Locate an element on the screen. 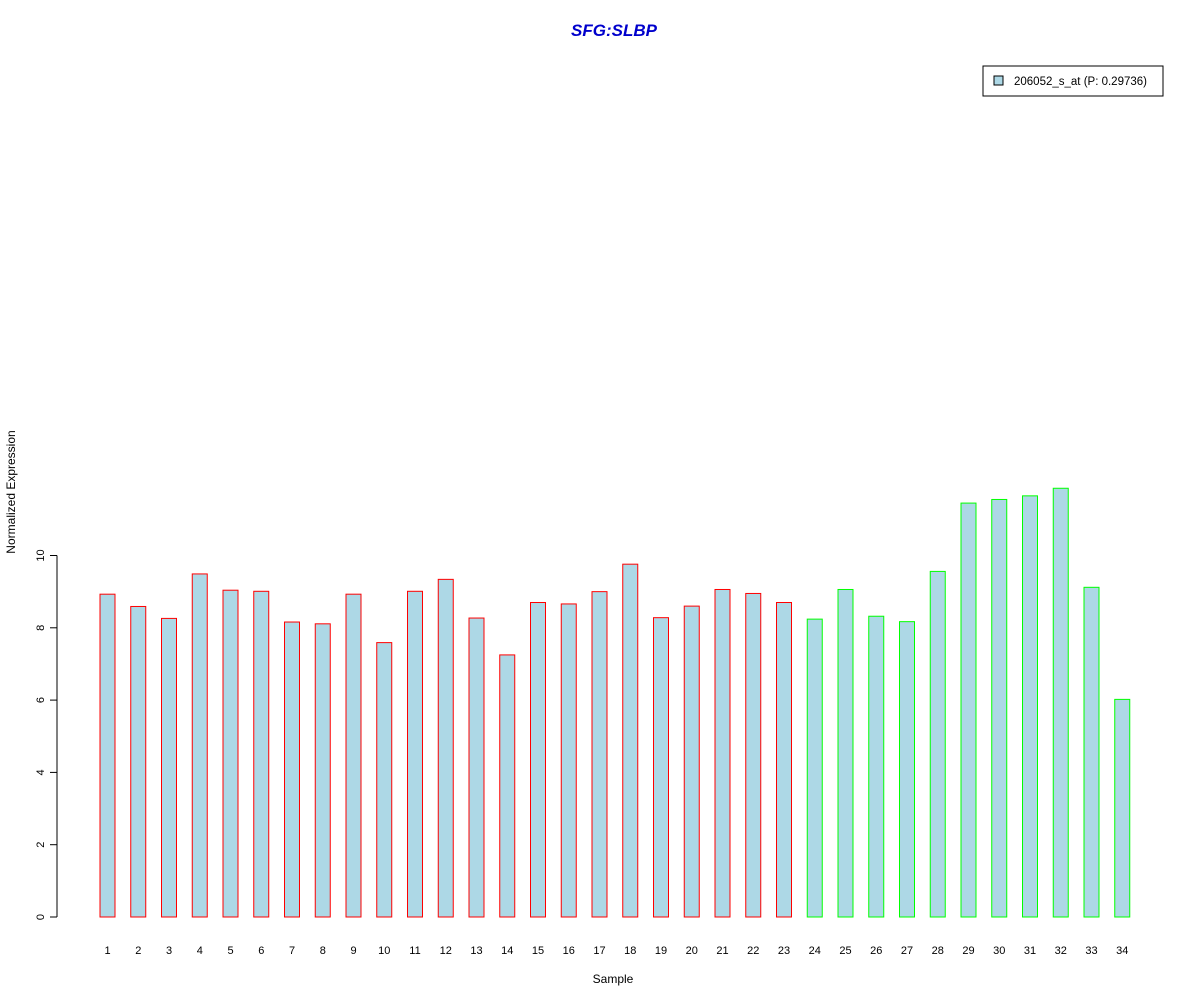 This screenshot has width=1200, height=1000. x-tick-label: 12 is located at coordinates (446, 951).